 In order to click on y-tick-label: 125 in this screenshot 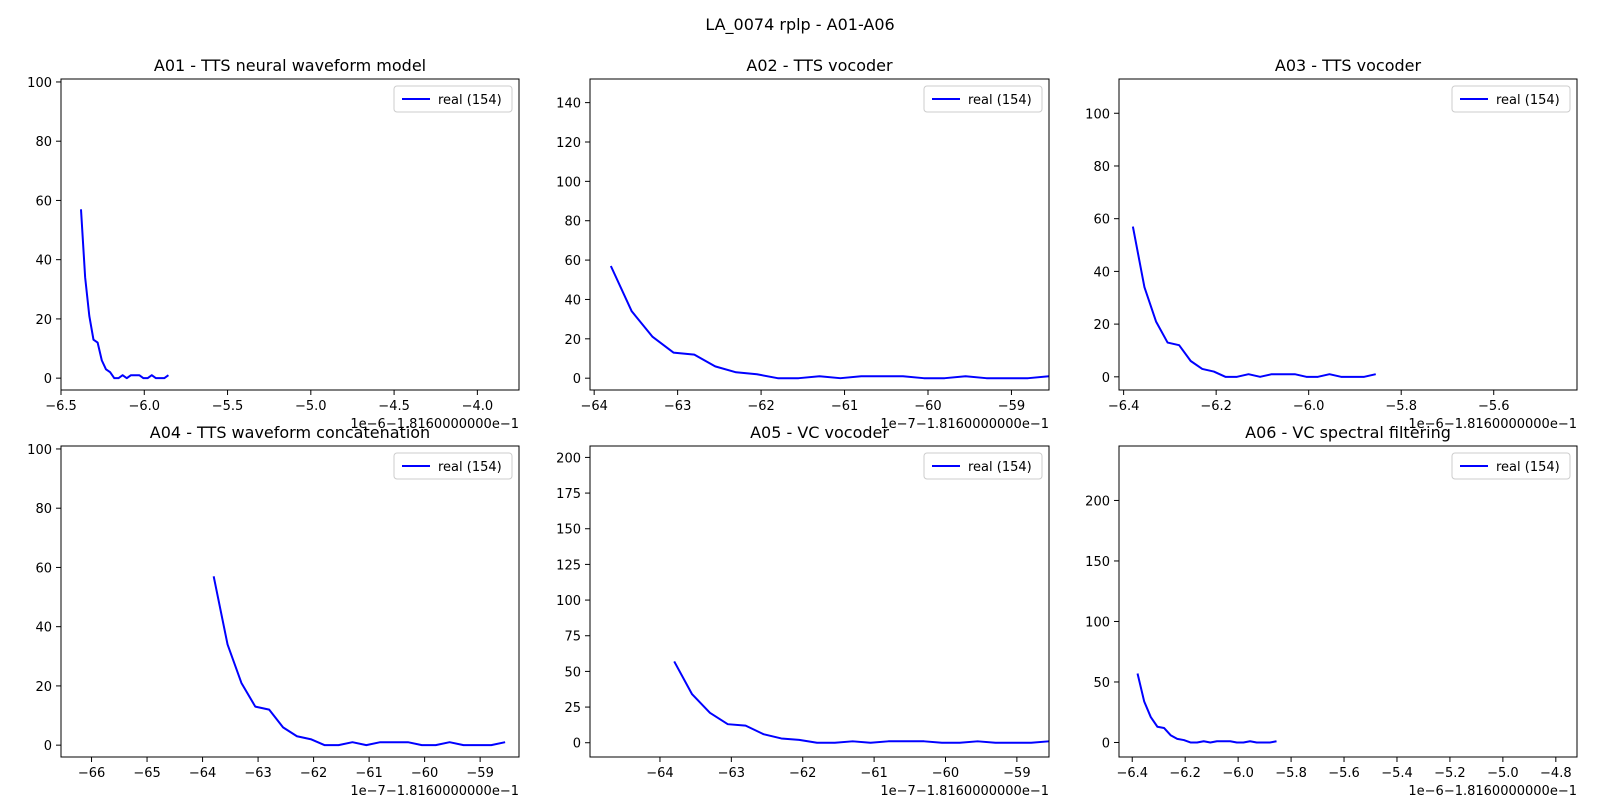, I will do `click(568, 565)`.